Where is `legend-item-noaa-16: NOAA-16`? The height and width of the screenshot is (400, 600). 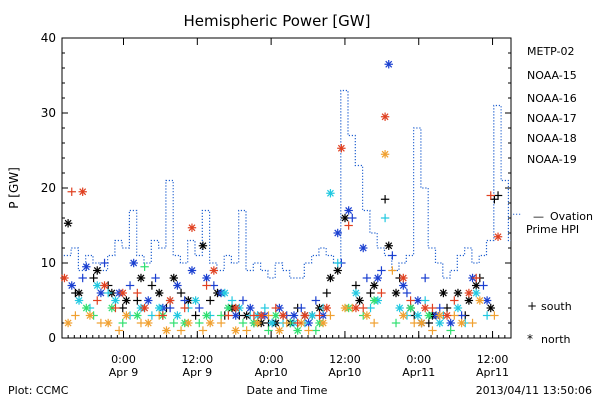
legend-item-noaa-16: NOAA-16 is located at coordinates (552, 98).